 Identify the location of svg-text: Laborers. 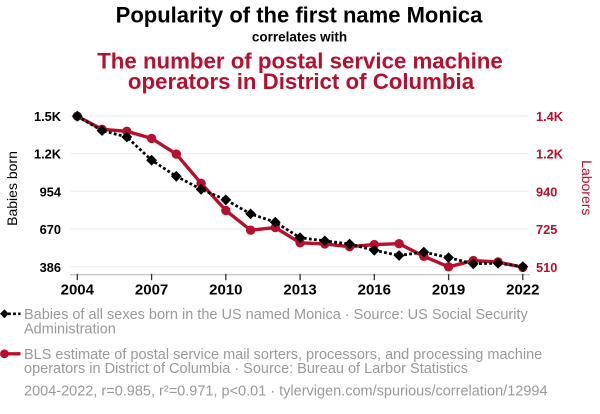
(587, 187).